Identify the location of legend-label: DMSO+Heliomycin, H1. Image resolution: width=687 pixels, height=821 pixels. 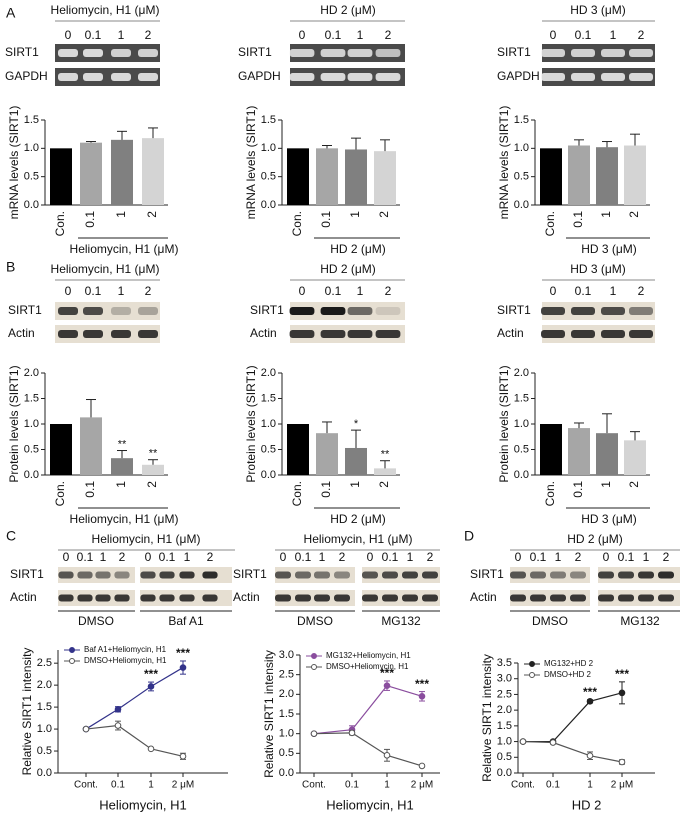
(367, 666).